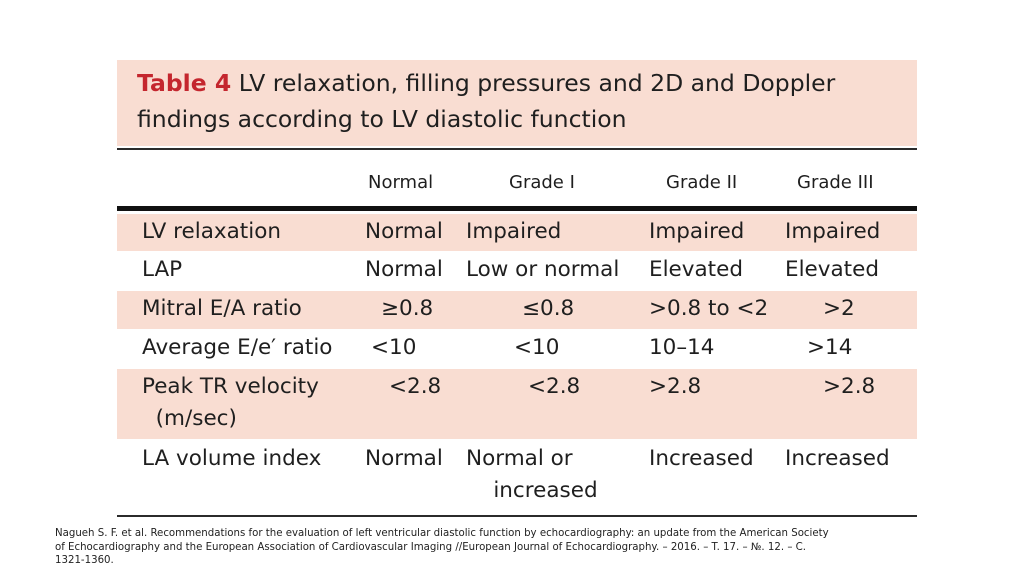 Image resolution: width=1024 pixels, height=576 pixels. What do you see at coordinates (162, 269) in the screenshot?
I see `row-label: LAP` at bounding box center [162, 269].